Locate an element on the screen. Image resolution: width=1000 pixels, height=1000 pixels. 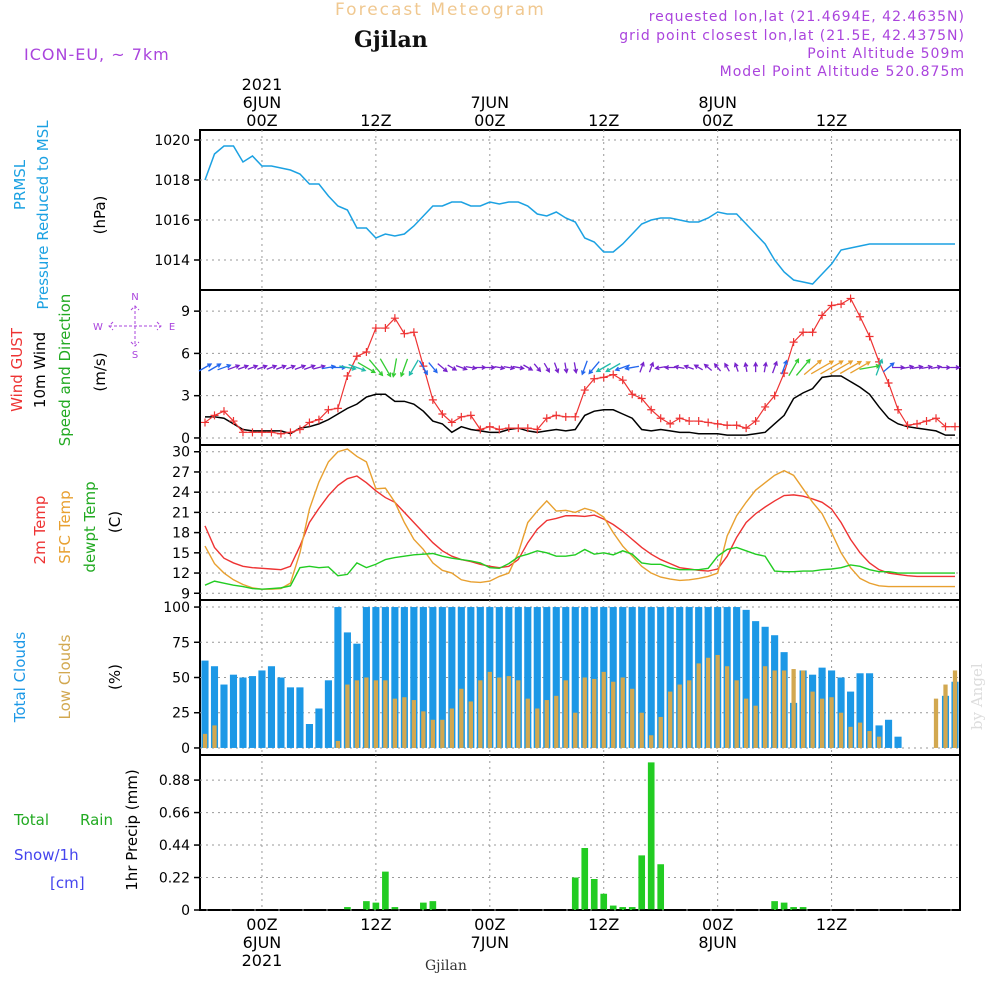
time-label-top: 12Z is located at coordinates (603, 120).